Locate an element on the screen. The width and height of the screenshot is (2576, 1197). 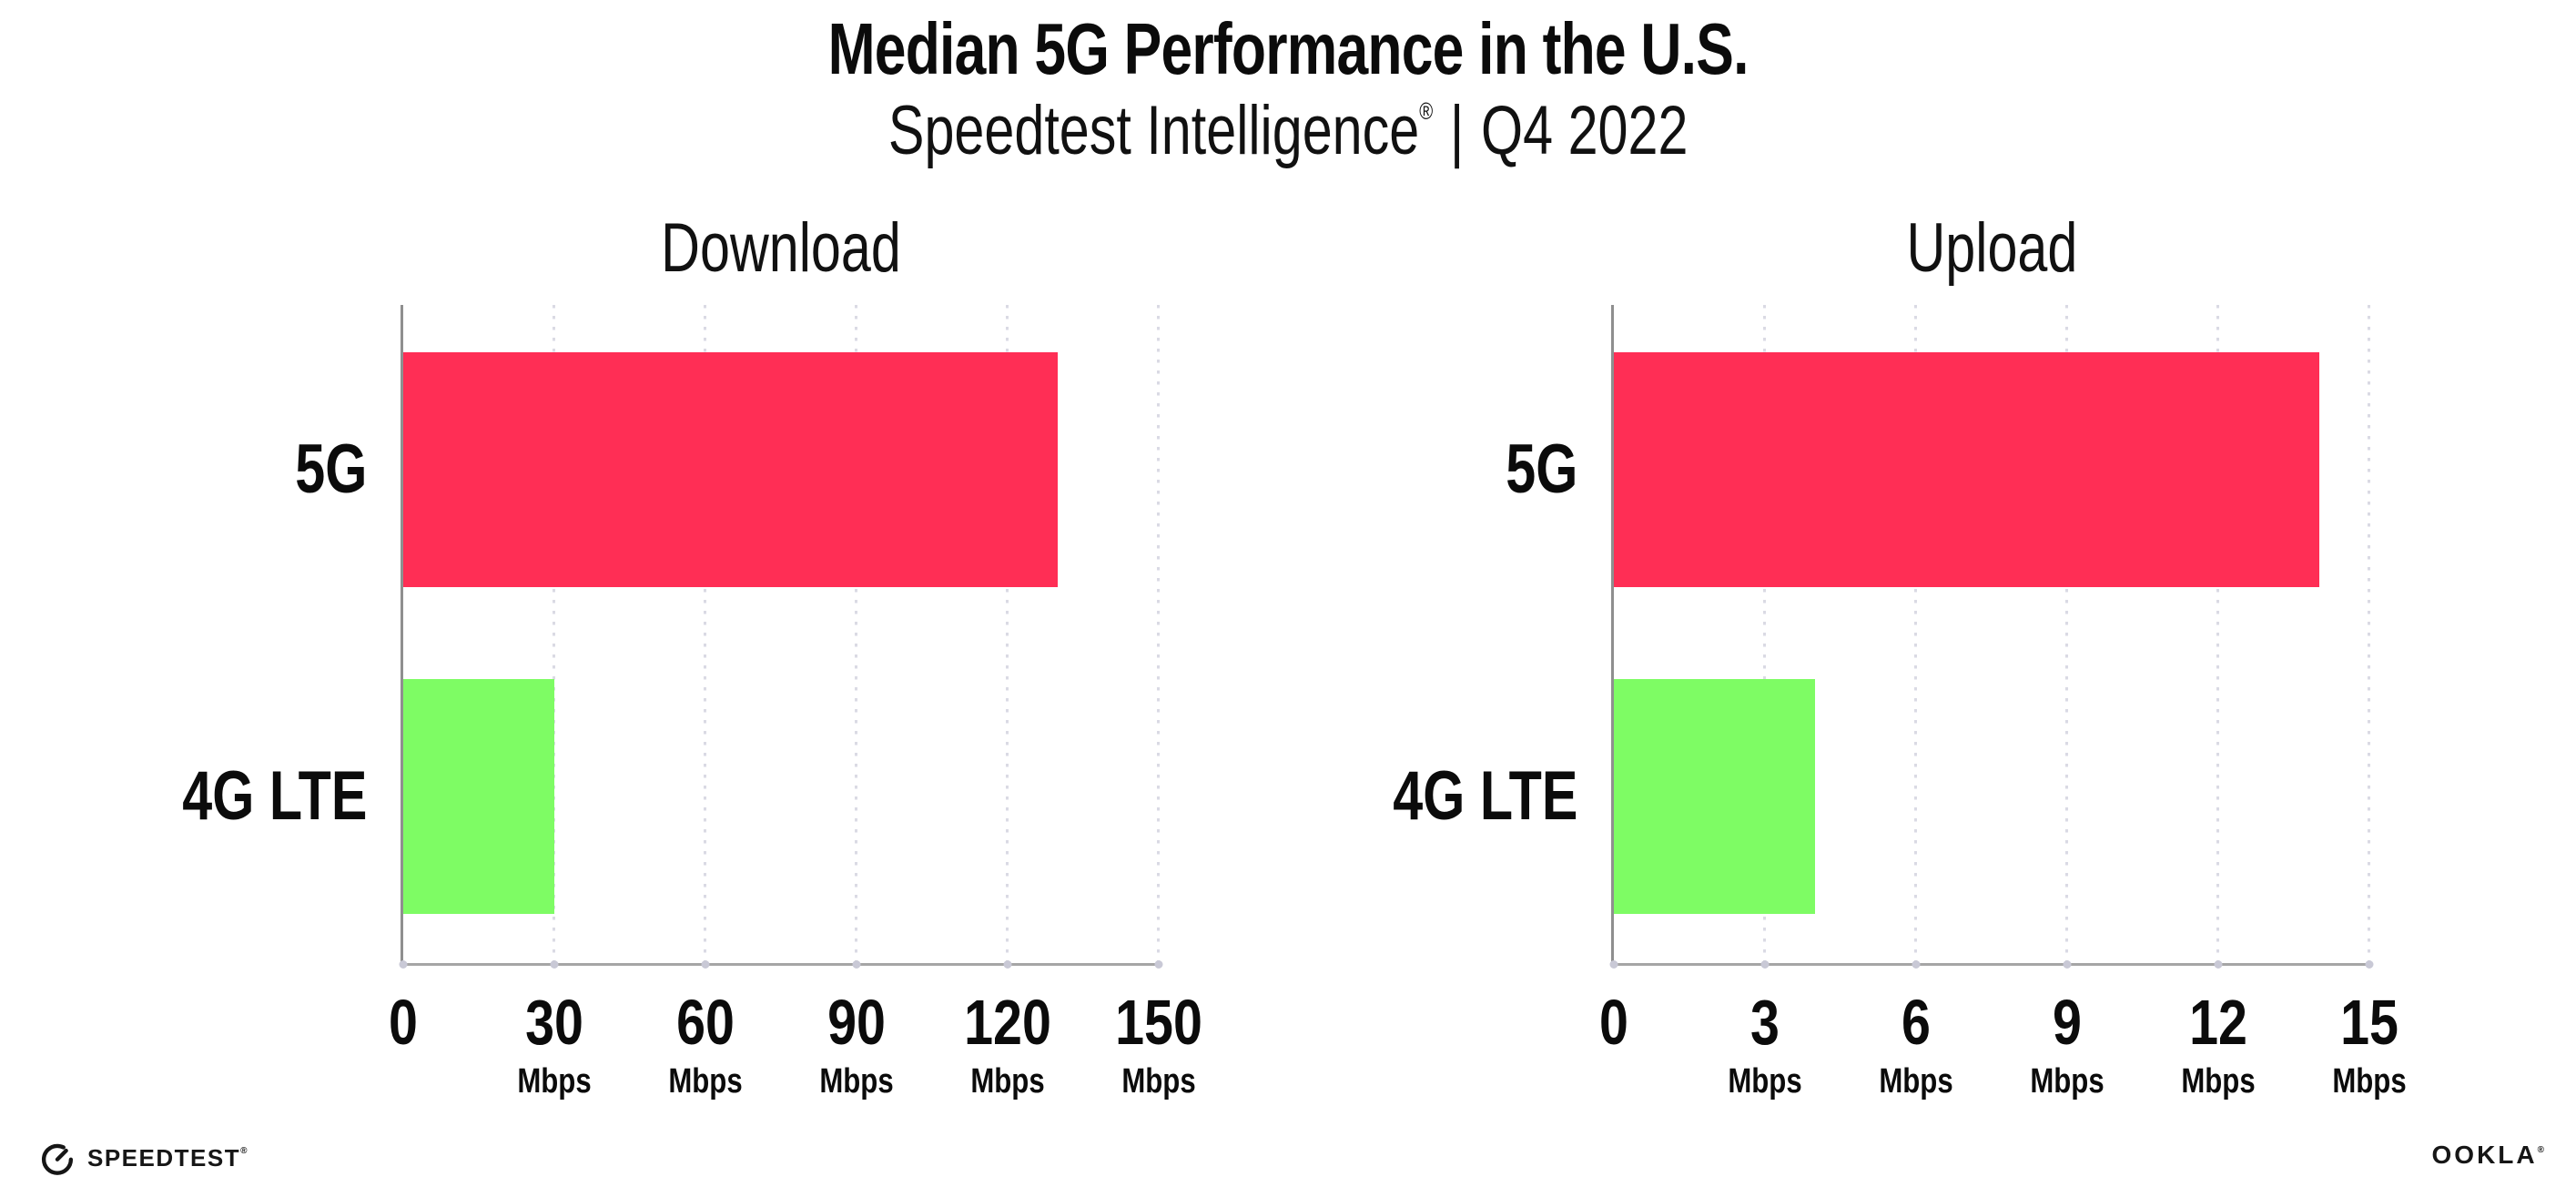
ookla-logo: OOKLA® is located at coordinates (2489, 1156).